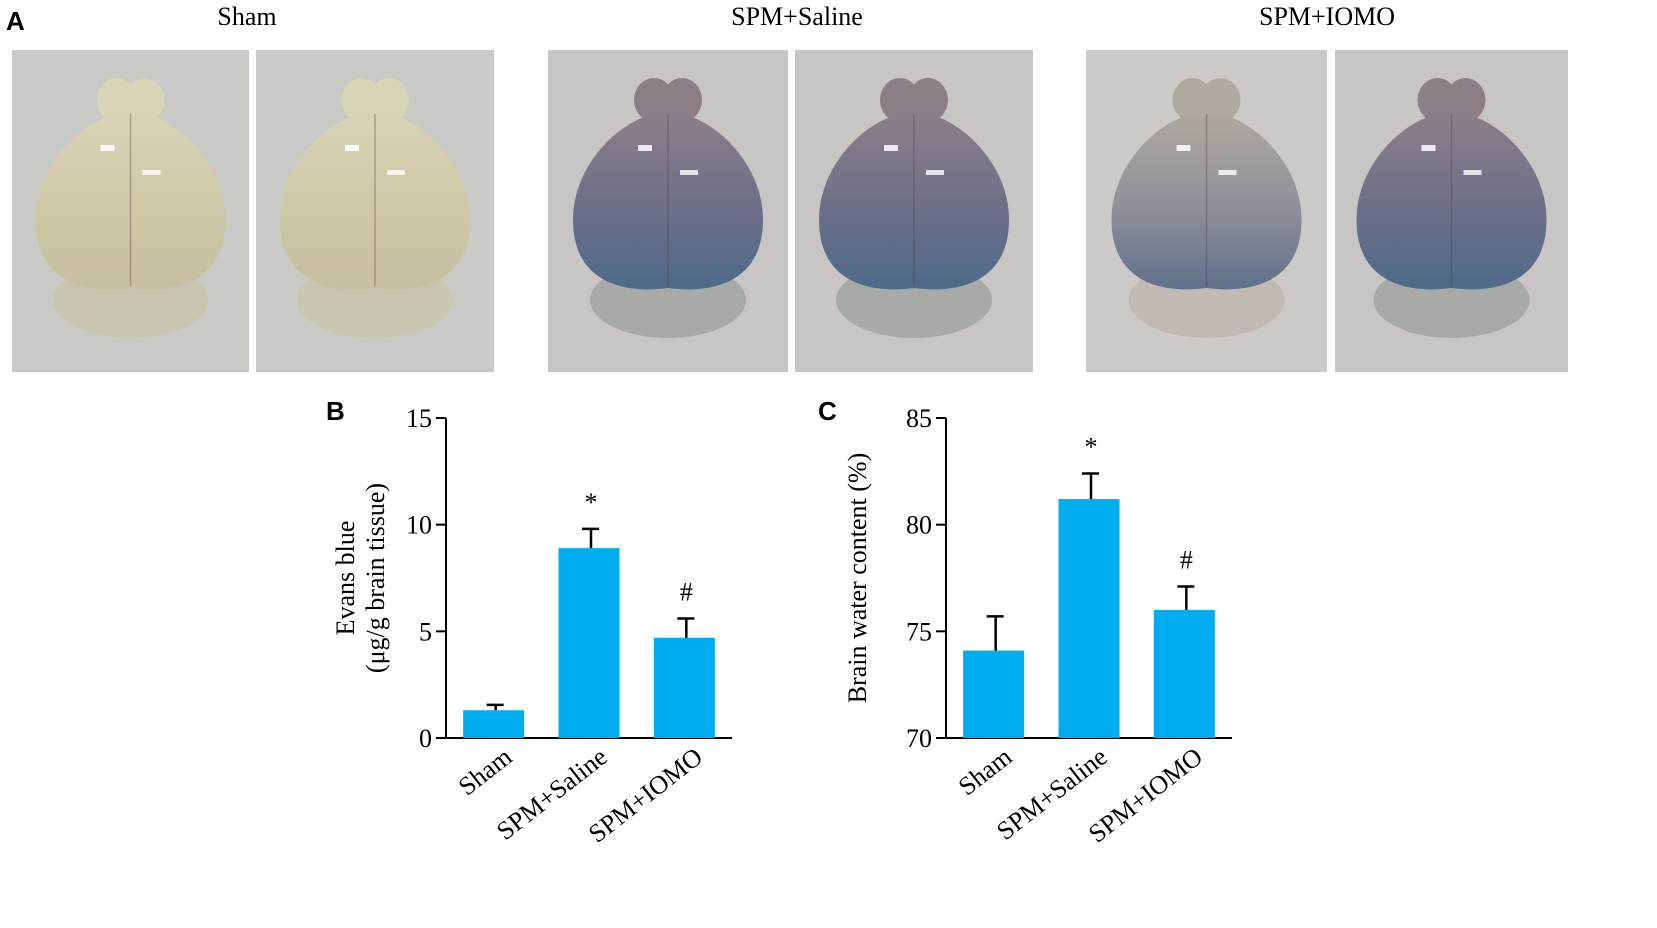 This screenshot has width=1657, height=928. Describe the element at coordinates (686, 592) in the screenshot. I see `evans-blue-significance-mark: #` at that location.